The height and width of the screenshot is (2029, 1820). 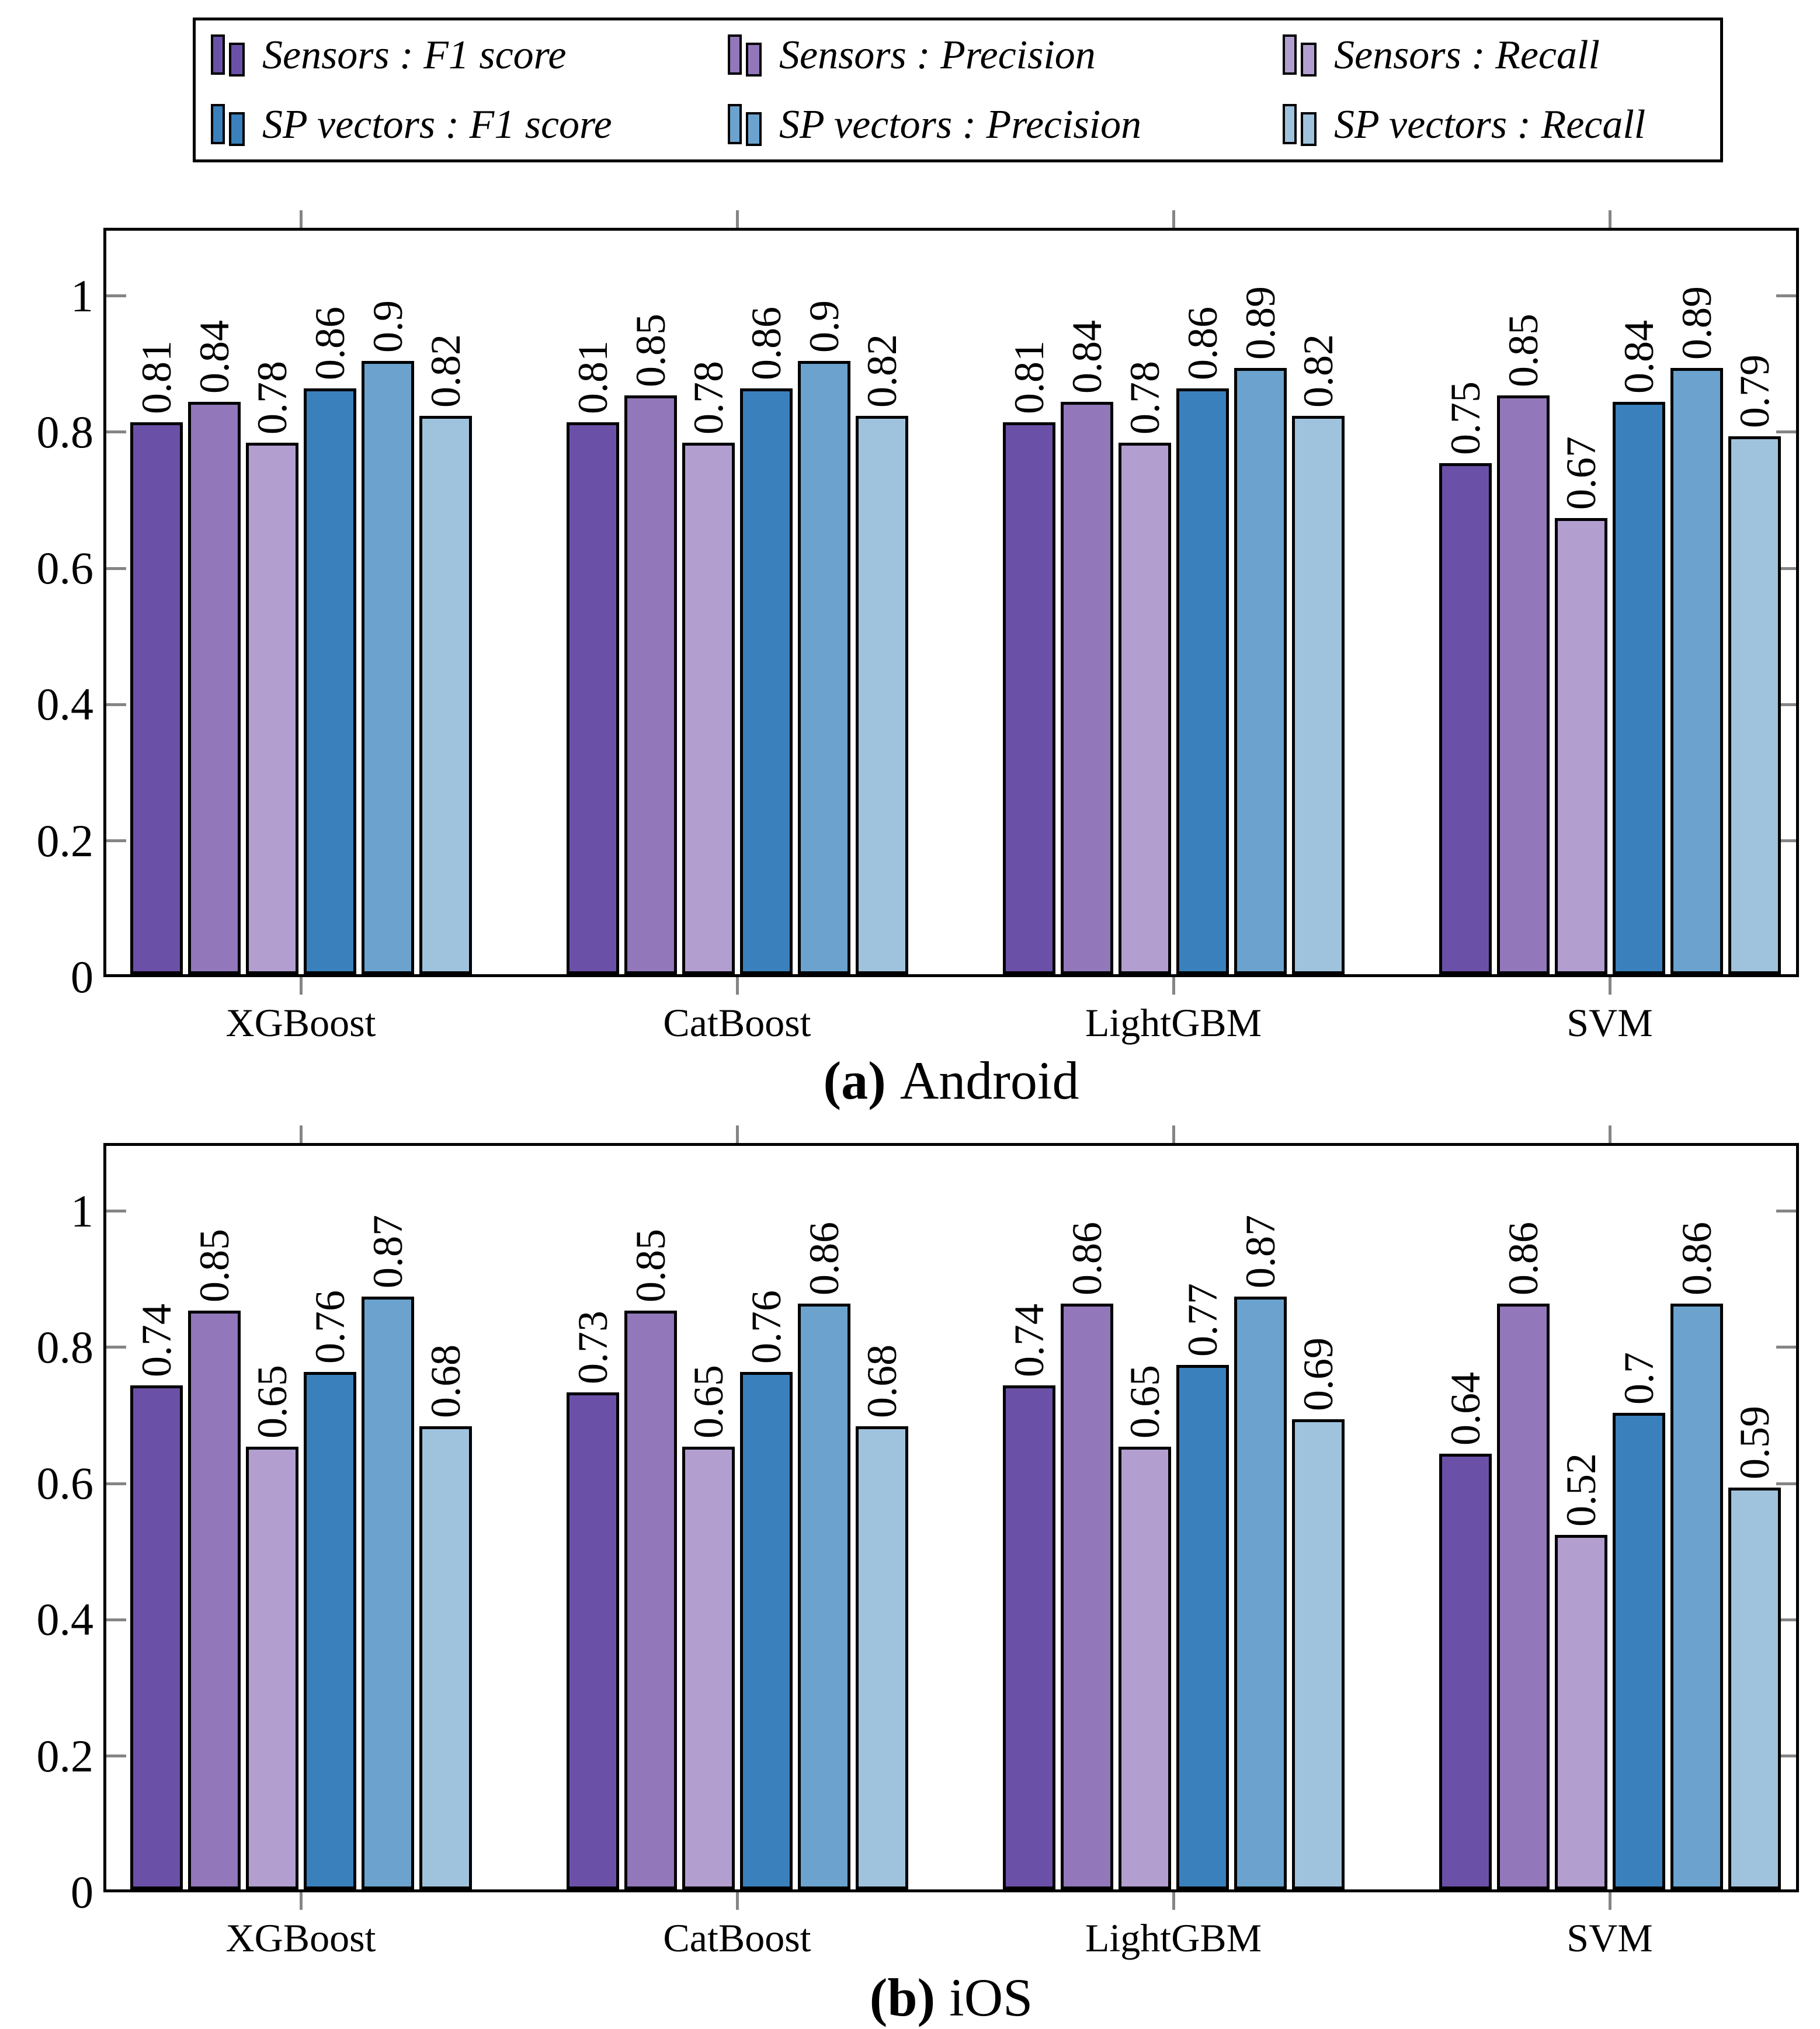 What do you see at coordinates (329, 1327) in the screenshot?
I see `bar-value-label: 0.76` at bounding box center [329, 1327].